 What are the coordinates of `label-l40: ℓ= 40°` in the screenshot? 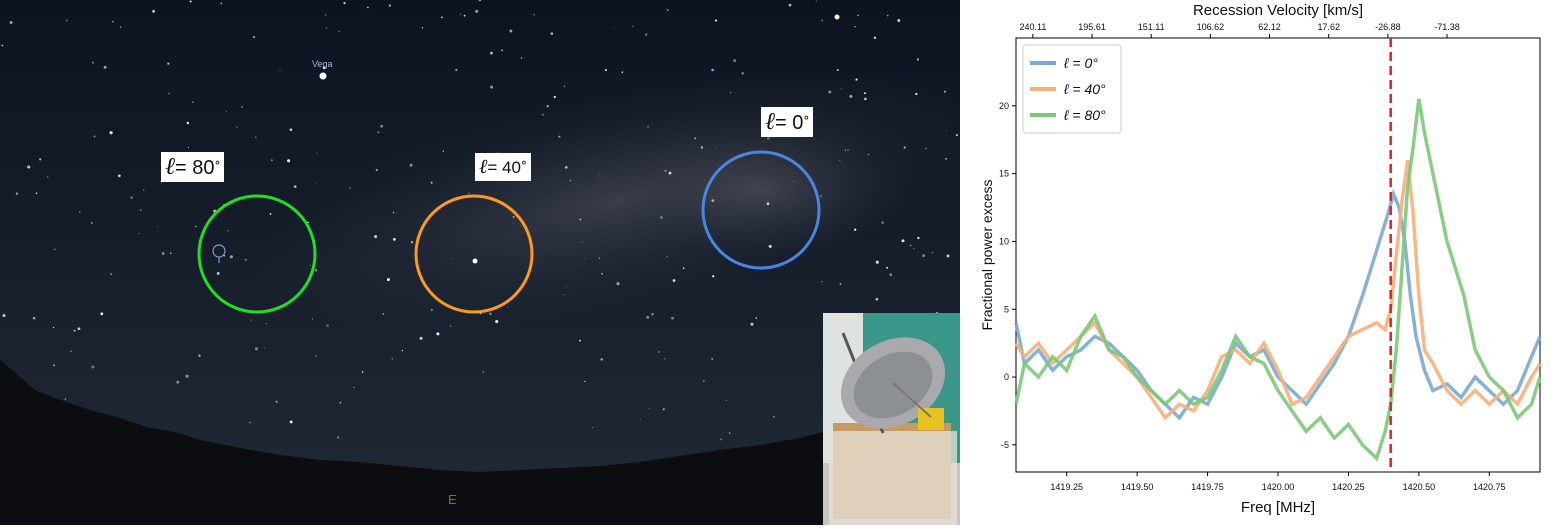 It's located at (503, 167).